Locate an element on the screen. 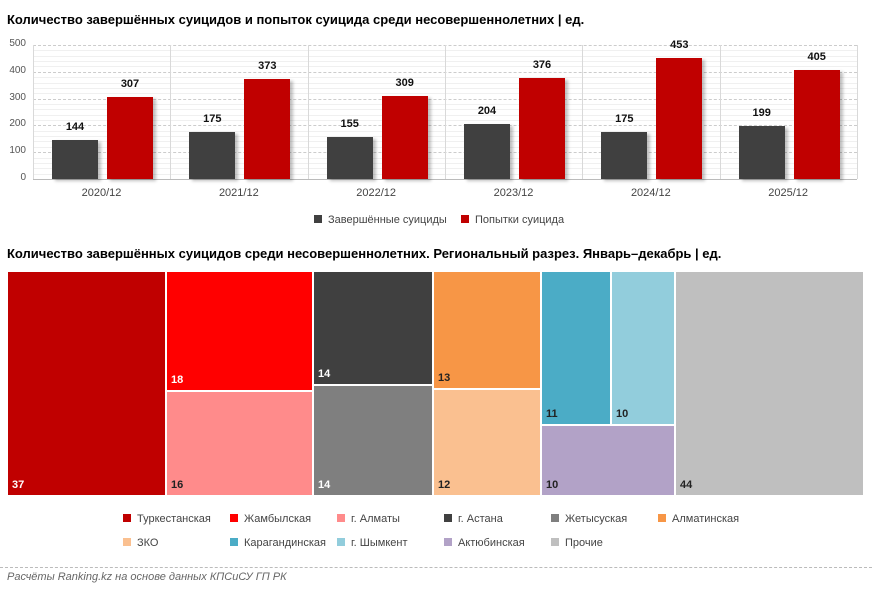  treemap-value-label: 11 is located at coordinates (552, 414).